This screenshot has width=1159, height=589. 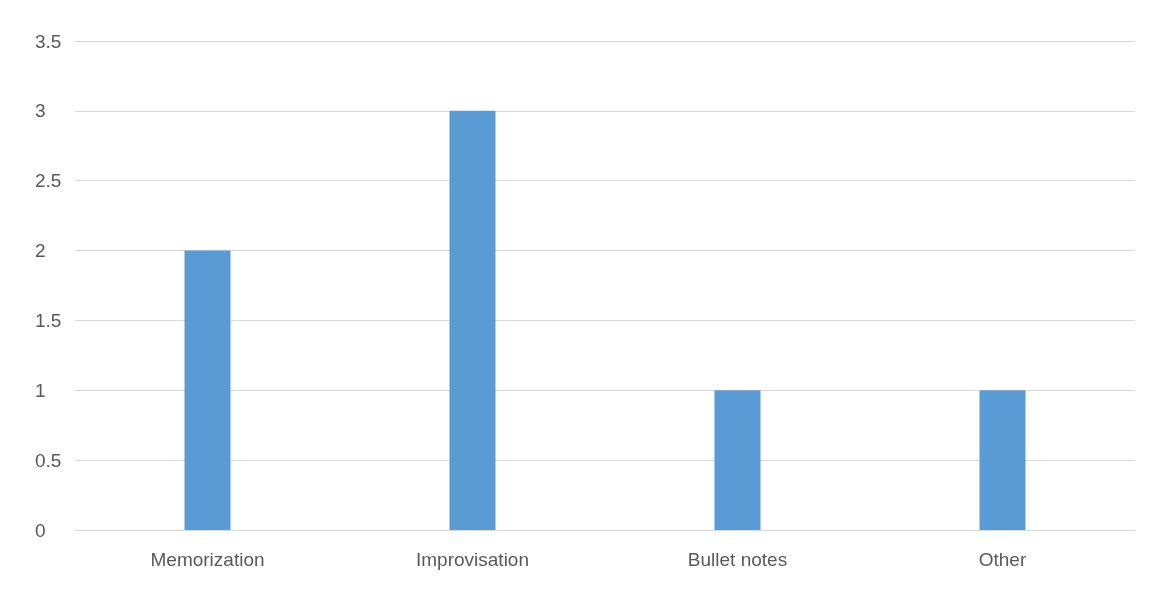 What do you see at coordinates (48, 41) in the screenshot?
I see `y-tick-label: 3.5` at bounding box center [48, 41].